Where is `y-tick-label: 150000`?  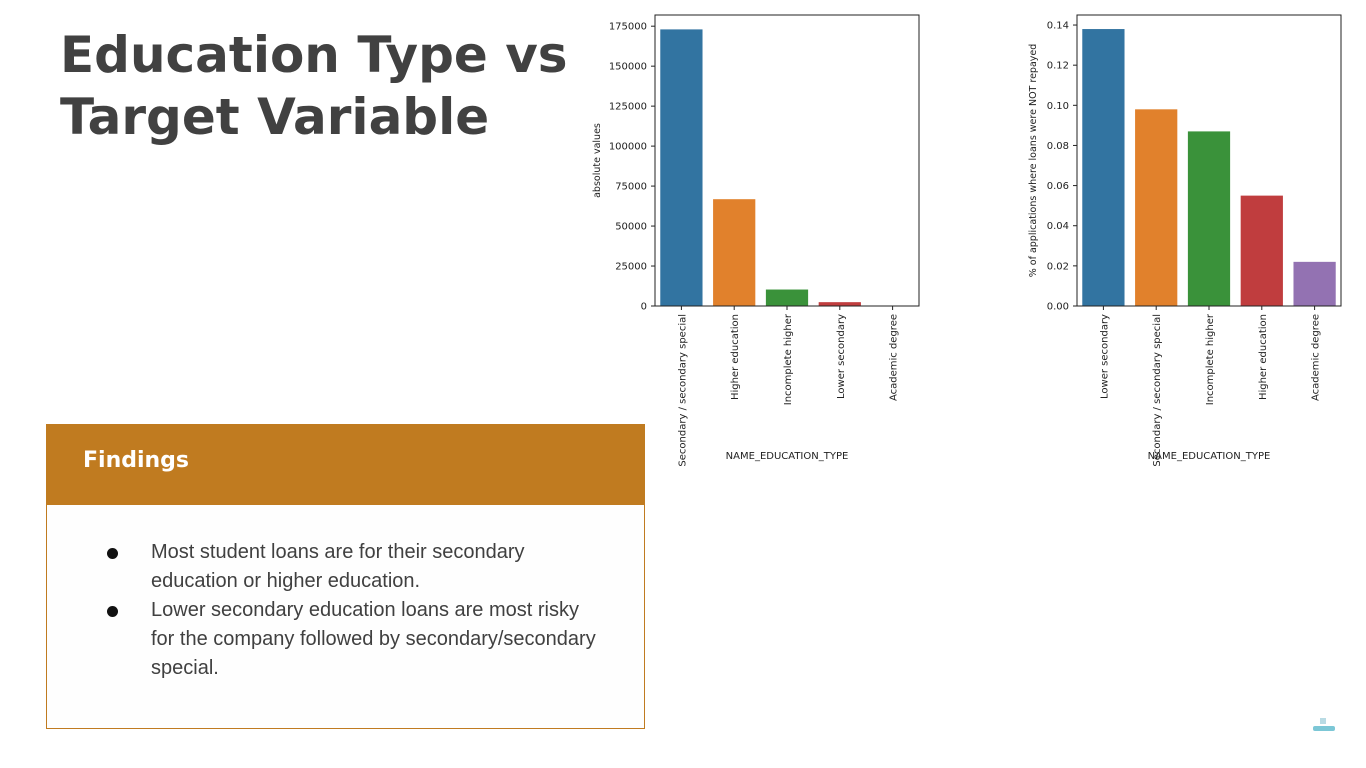 y-tick-label: 150000 is located at coordinates (628, 67).